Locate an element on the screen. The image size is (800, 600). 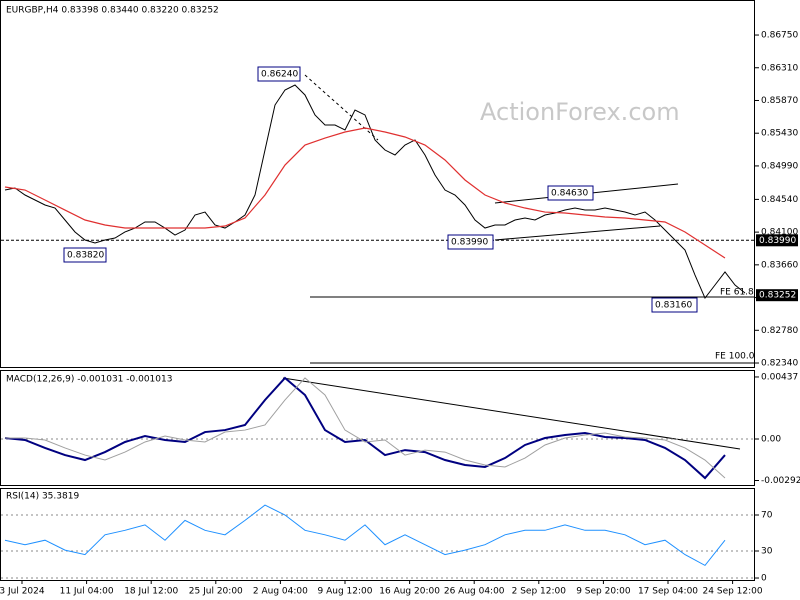
x-tick-label: 18 Jul 12:00 is located at coordinates (151, 592).